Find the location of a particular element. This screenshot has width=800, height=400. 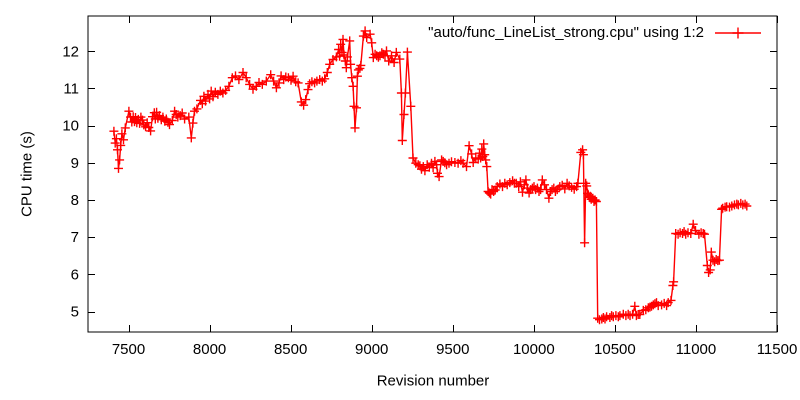

x-tick-label: 9500 is located at coordinates (452, 349).